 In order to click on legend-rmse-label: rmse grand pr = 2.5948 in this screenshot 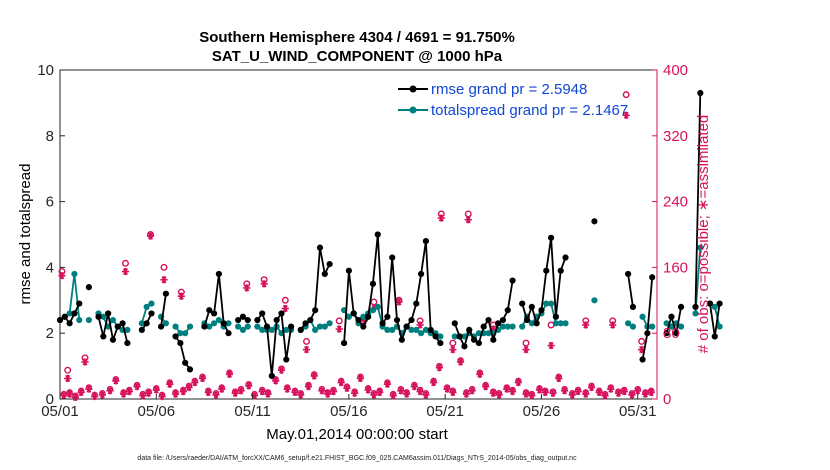, I will do `click(509, 89)`.